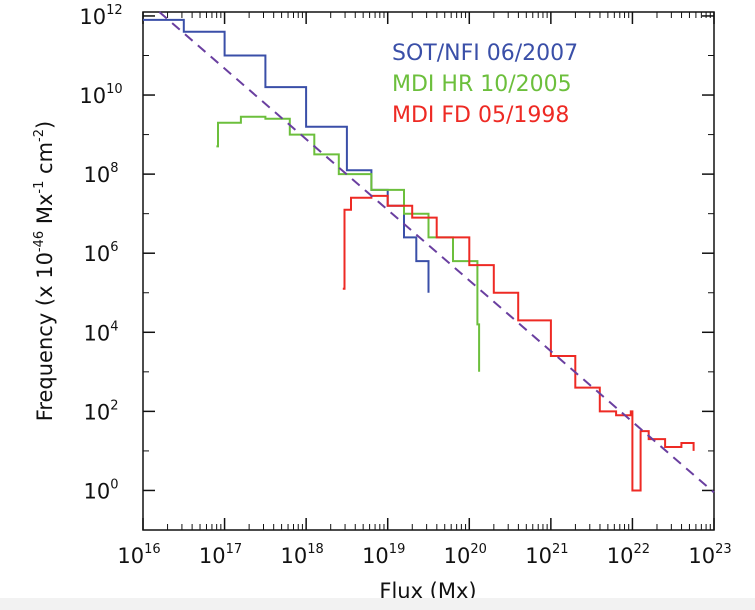 The height and width of the screenshot is (610, 755). I want to click on y-tick-label: 106, so click(100, 253).